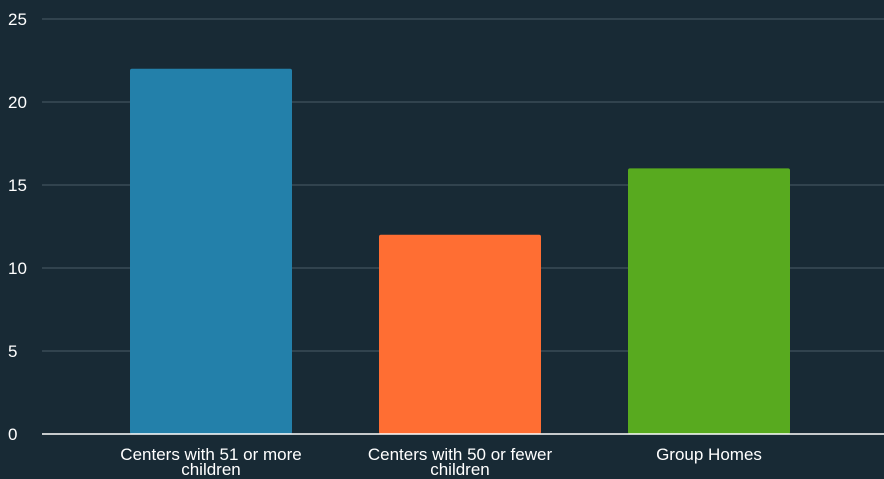 The image size is (884, 479). Describe the element at coordinates (210, 454) in the screenshot. I see `x-tick-label-1-line-1: Centers with 51 or more` at that location.